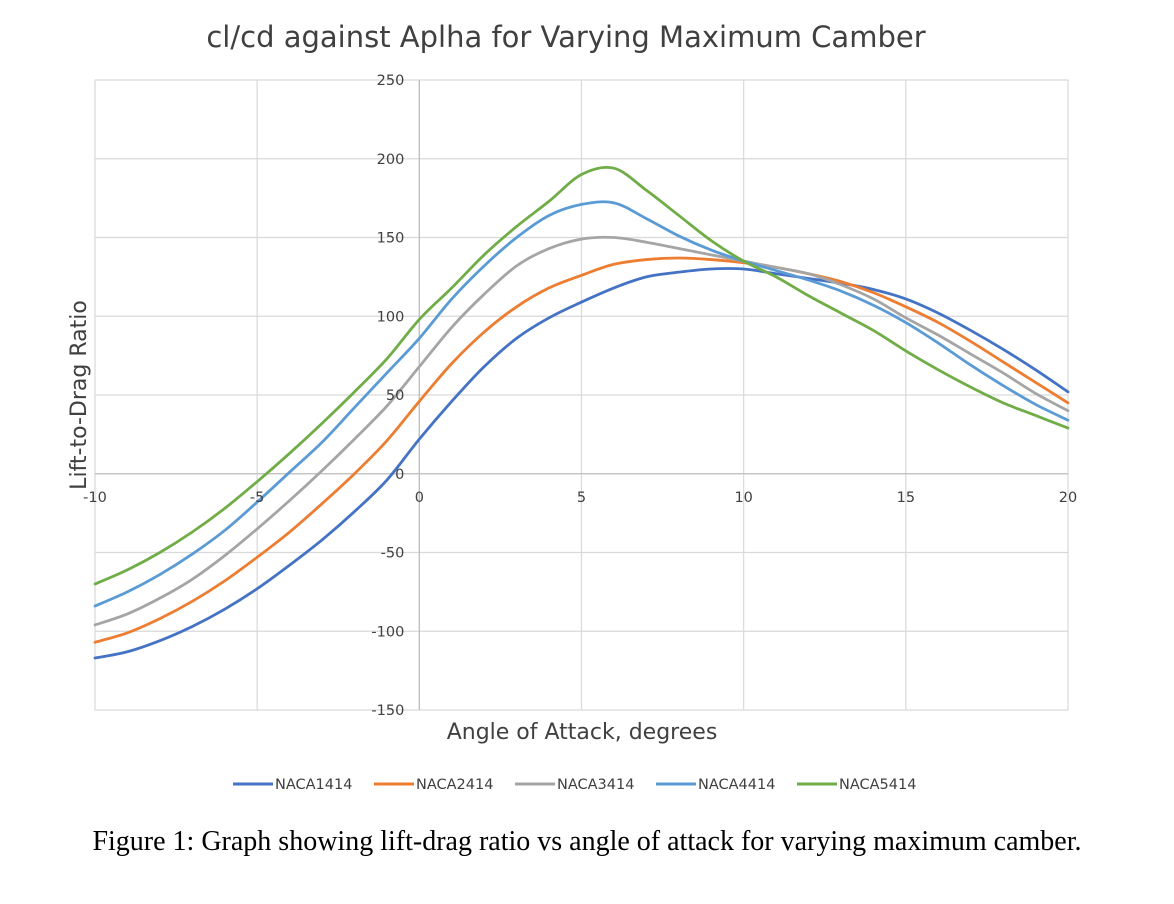 The width and height of the screenshot is (1174, 904). What do you see at coordinates (877, 785) in the screenshot?
I see `legend-label-naca5414: NACA5414` at bounding box center [877, 785].